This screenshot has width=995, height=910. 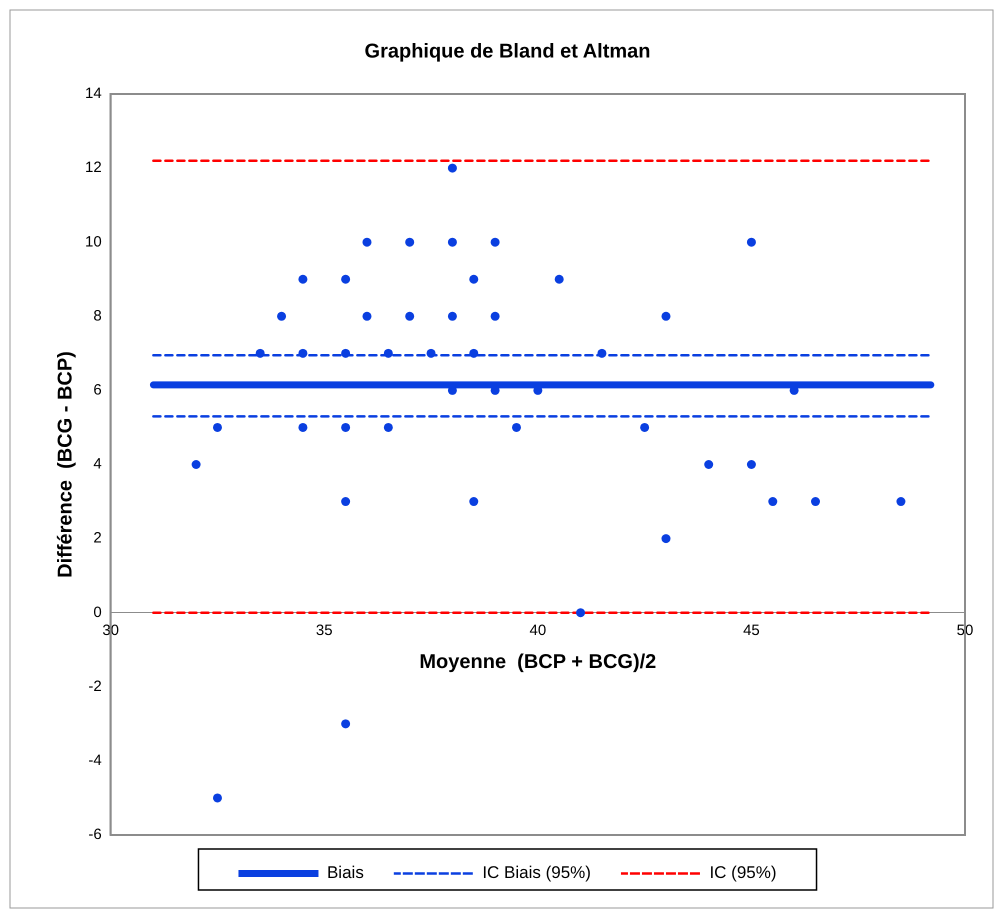 I want to click on y-tick-label: -2, so click(x=95, y=686).